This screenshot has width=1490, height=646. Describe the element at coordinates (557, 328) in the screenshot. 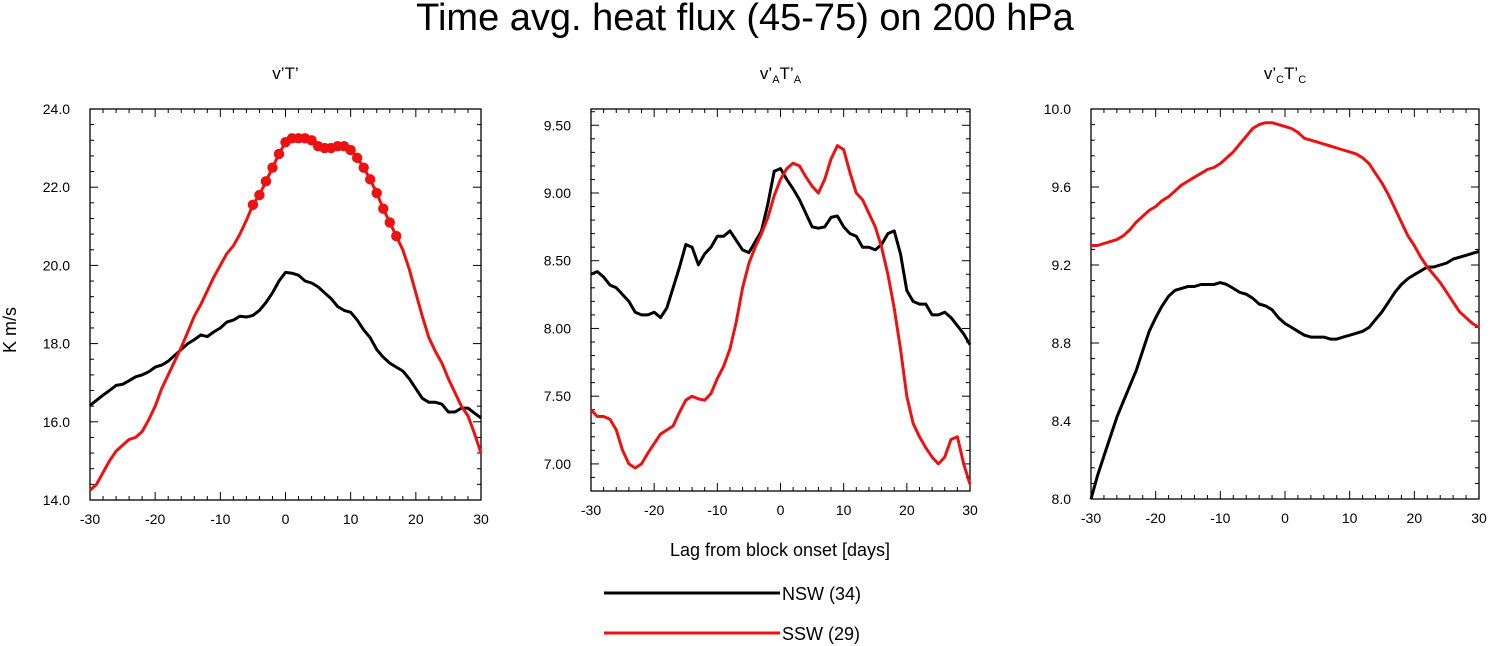

I see `y-tick-label: 8.00` at that location.